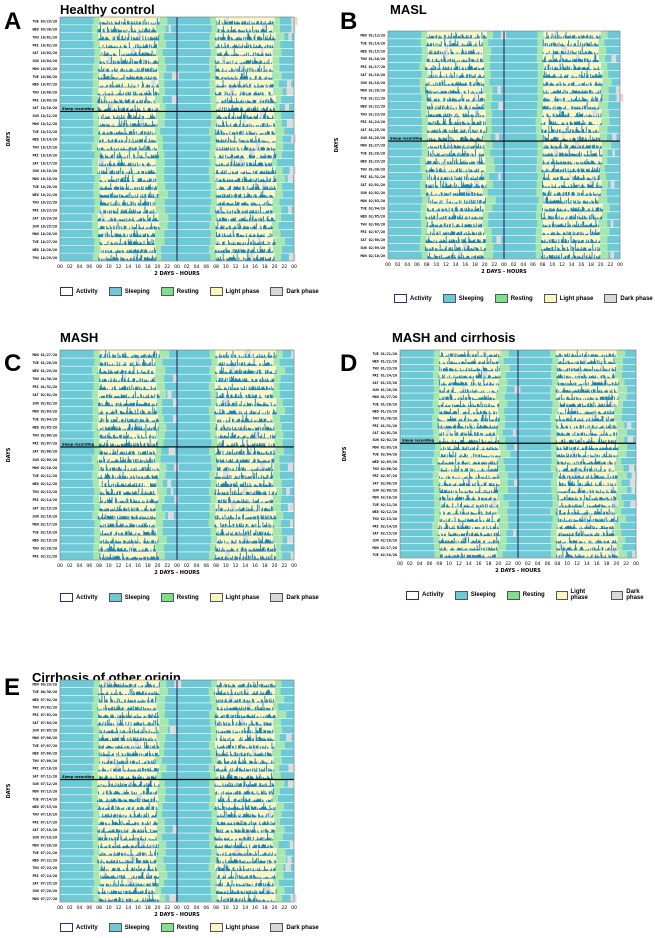  I want to click on day-label: FRI 10/16/20, so click(45, 155).